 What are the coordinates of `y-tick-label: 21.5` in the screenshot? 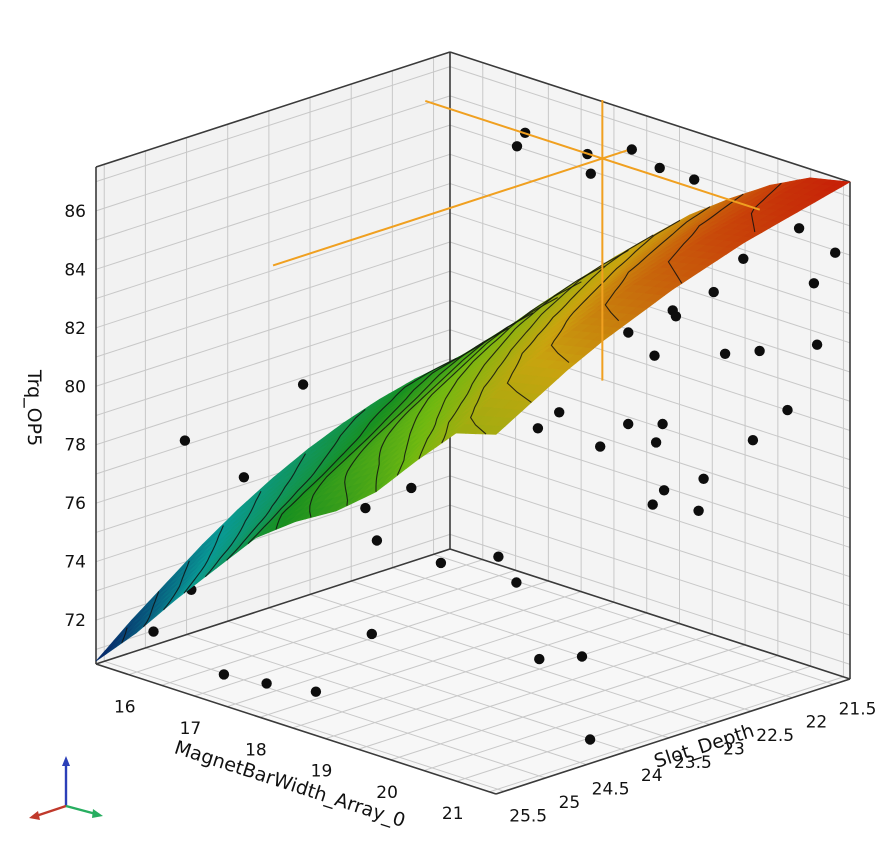 It's located at (858, 709).